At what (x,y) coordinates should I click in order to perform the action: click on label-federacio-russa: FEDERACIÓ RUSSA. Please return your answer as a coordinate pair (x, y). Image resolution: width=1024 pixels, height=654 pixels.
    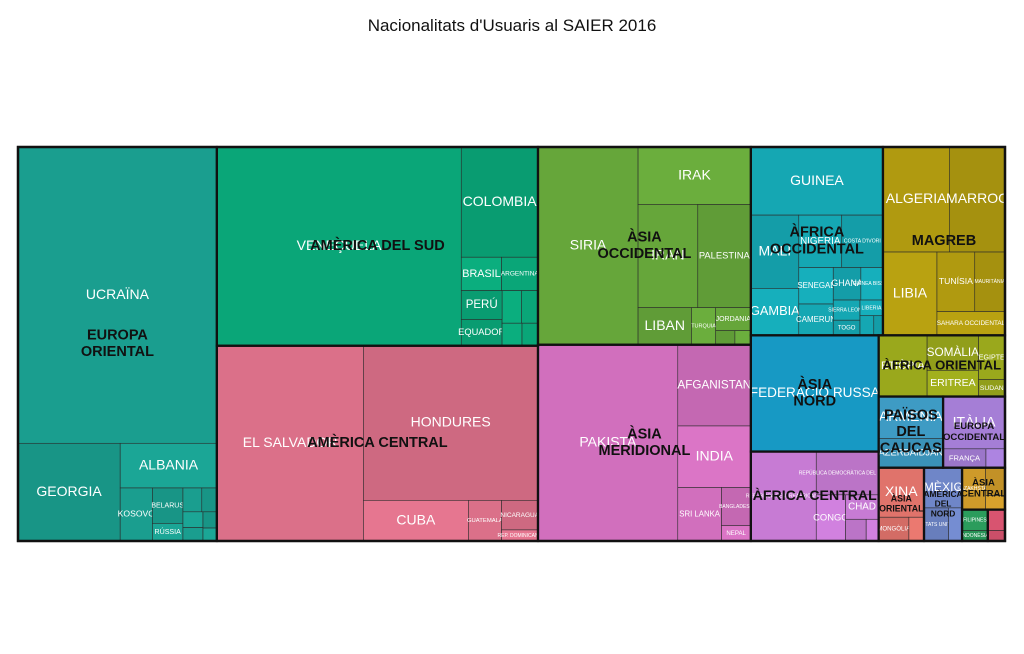
    Looking at the image, I should click on (815, 392).